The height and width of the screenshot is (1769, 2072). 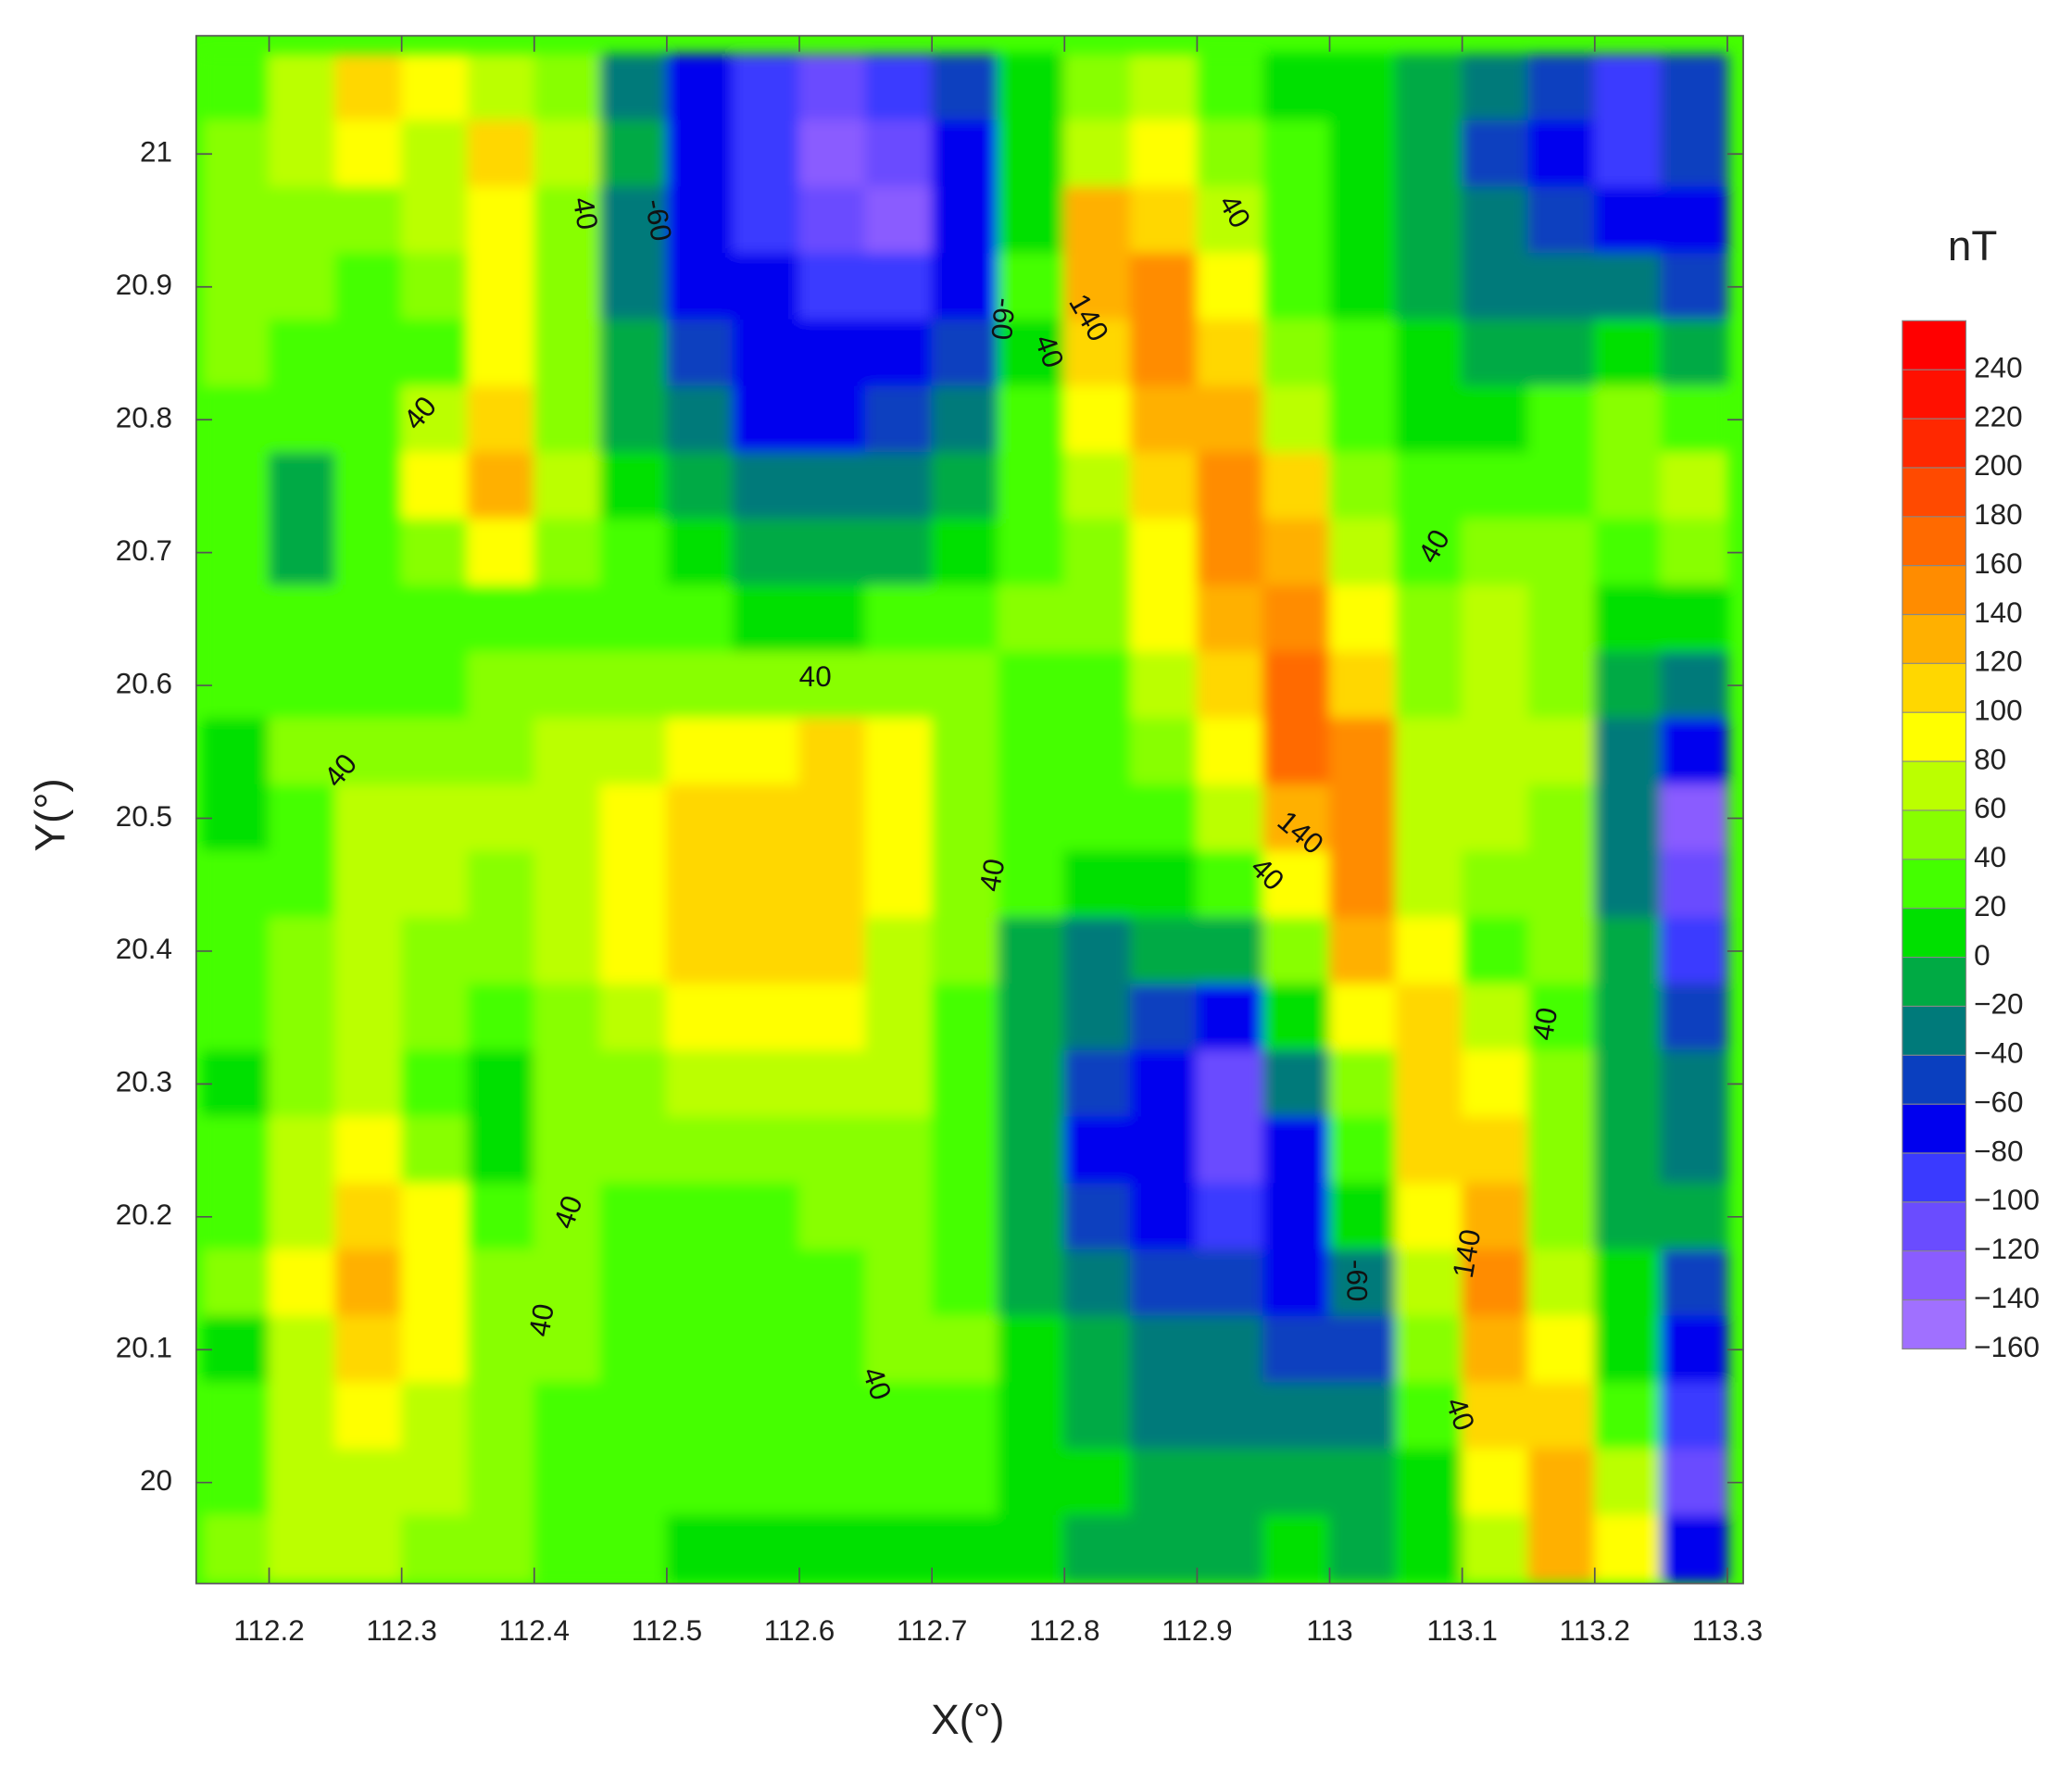 What do you see at coordinates (534, 1630) in the screenshot?
I see `x-tick-label: 112.4` at bounding box center [534, 1630].